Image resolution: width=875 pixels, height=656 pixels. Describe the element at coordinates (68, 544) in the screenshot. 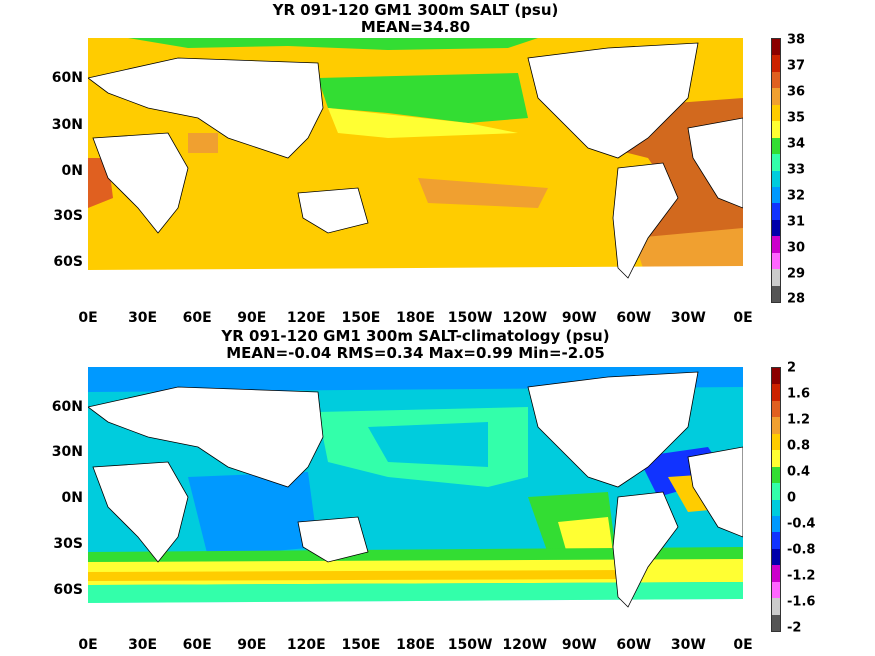

I see `map2-ytick-30s: 30S` at that location.